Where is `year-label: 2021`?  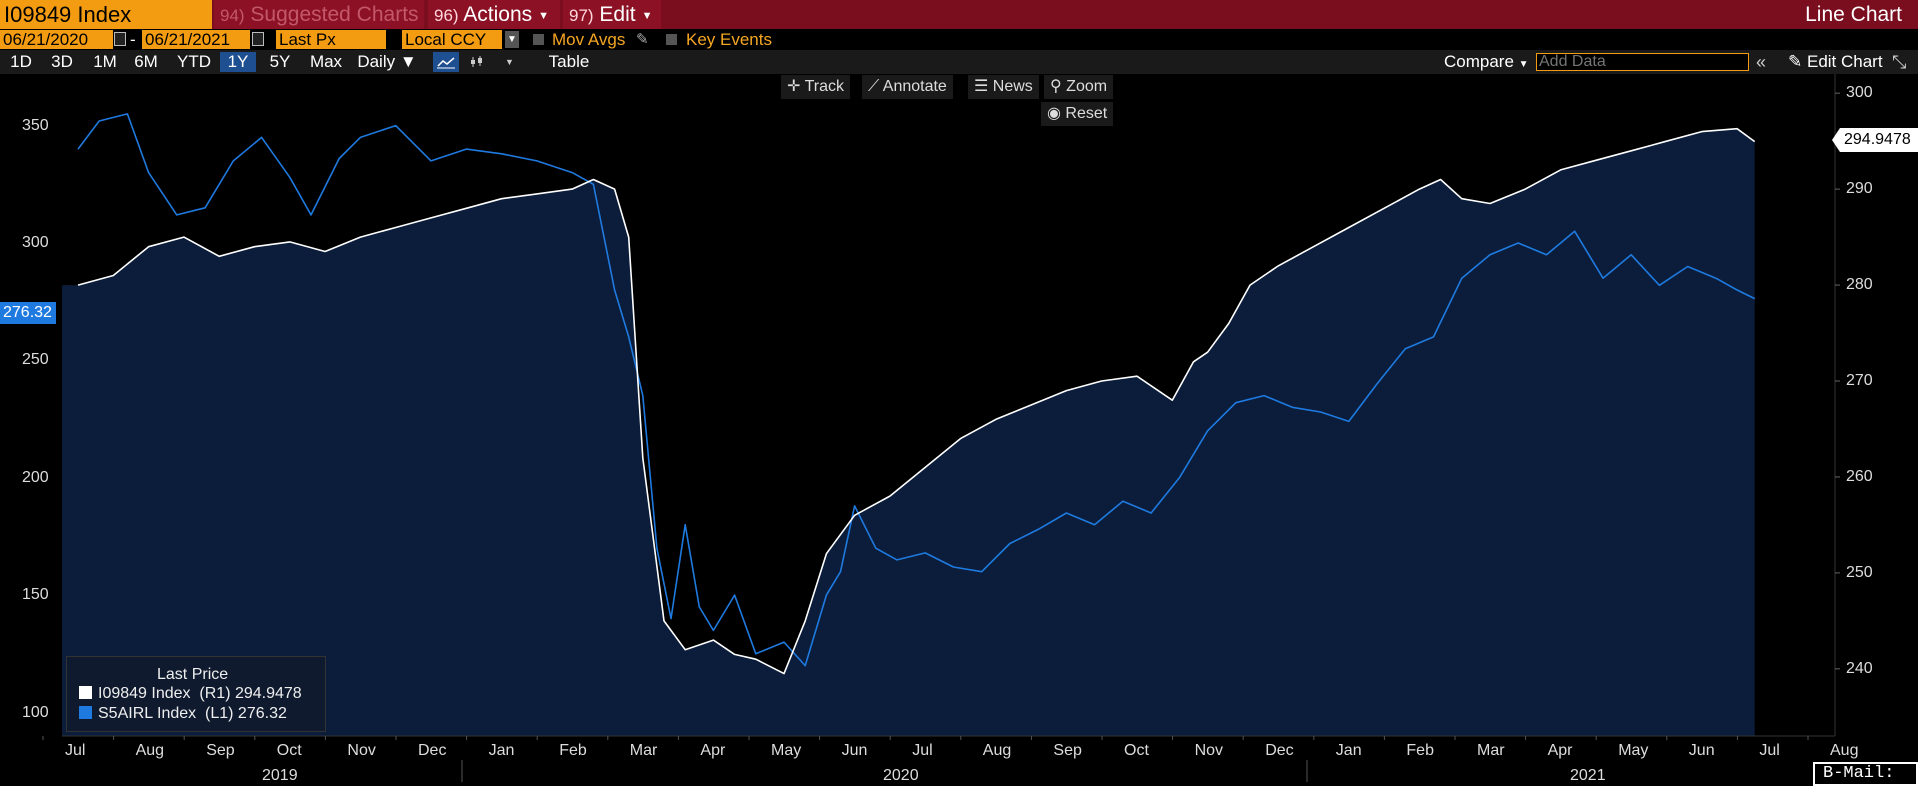
year-label: 2021 is located at coordinates (1588, 775).